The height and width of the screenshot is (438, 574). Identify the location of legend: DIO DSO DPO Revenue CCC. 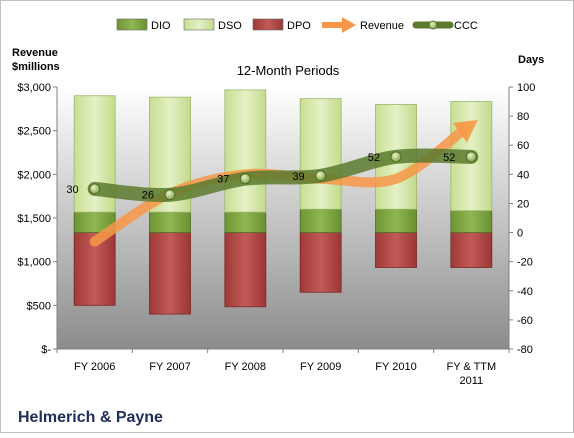
(297, 25).